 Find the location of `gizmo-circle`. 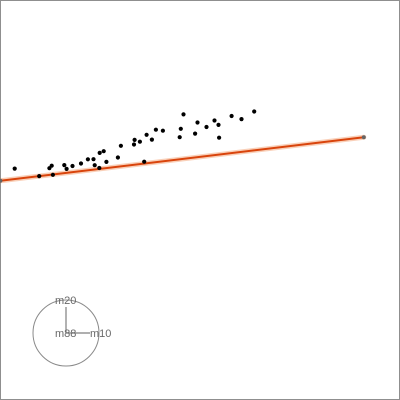

gizmo-circle is located at coordinates (66, 333).